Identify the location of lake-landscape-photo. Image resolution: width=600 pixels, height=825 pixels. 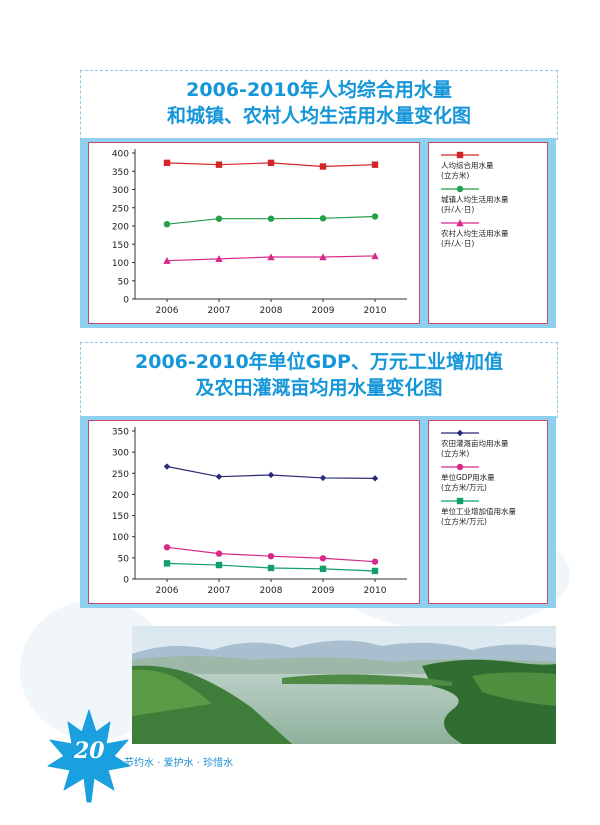
(344, 685).